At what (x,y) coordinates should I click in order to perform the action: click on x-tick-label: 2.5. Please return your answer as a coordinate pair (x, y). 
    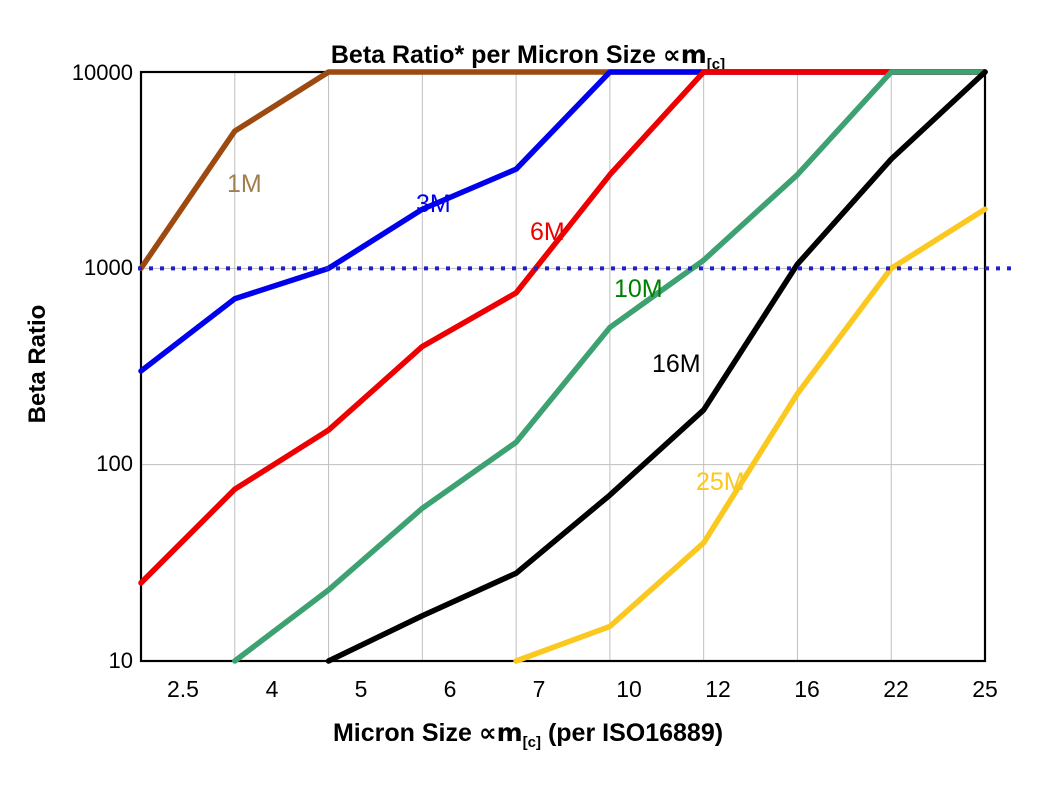
    Looking at the image, I should click on (183, 689).